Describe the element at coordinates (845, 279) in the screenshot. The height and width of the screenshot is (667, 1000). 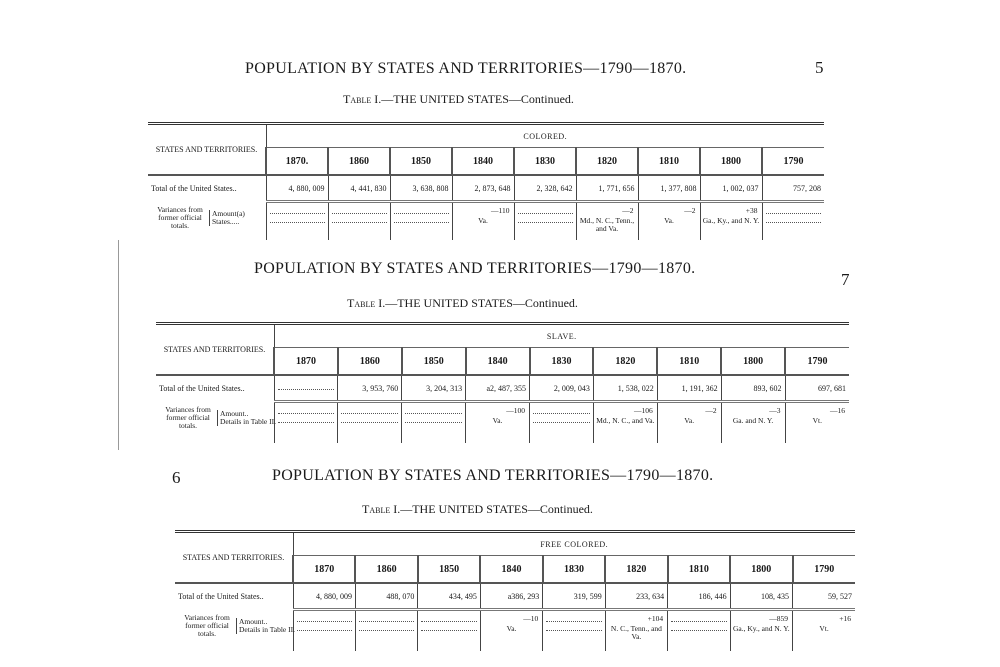
I see `page-number: 7` at that location.